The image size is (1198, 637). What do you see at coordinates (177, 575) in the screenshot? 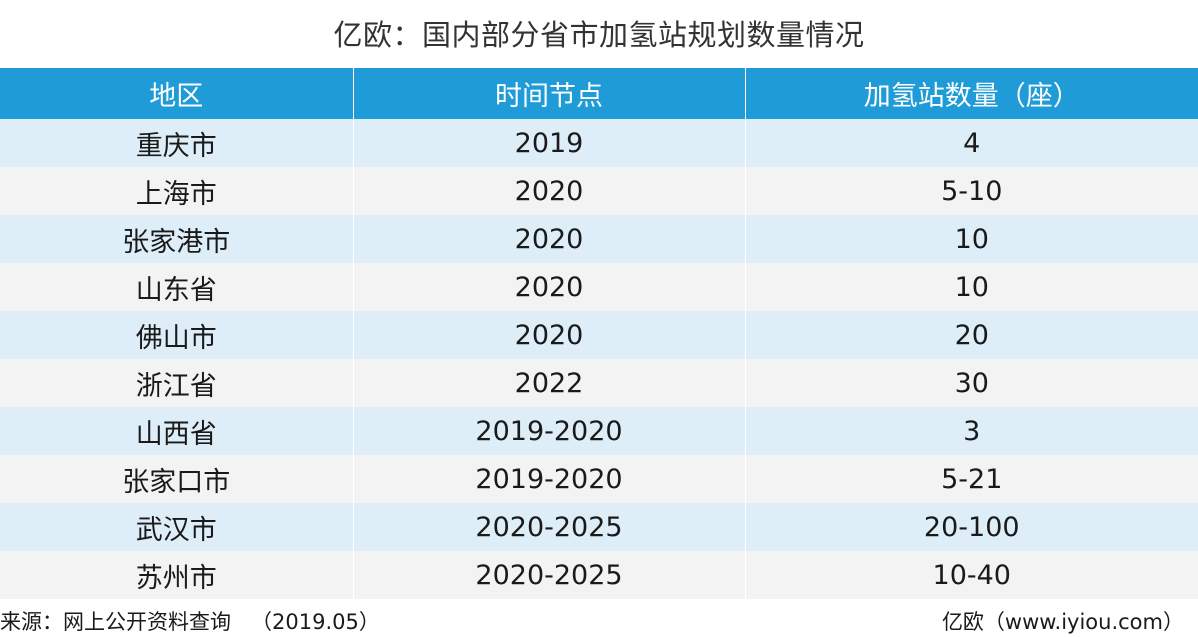
I see `cell-region: 苏州市` at bounding box center [177, 575].